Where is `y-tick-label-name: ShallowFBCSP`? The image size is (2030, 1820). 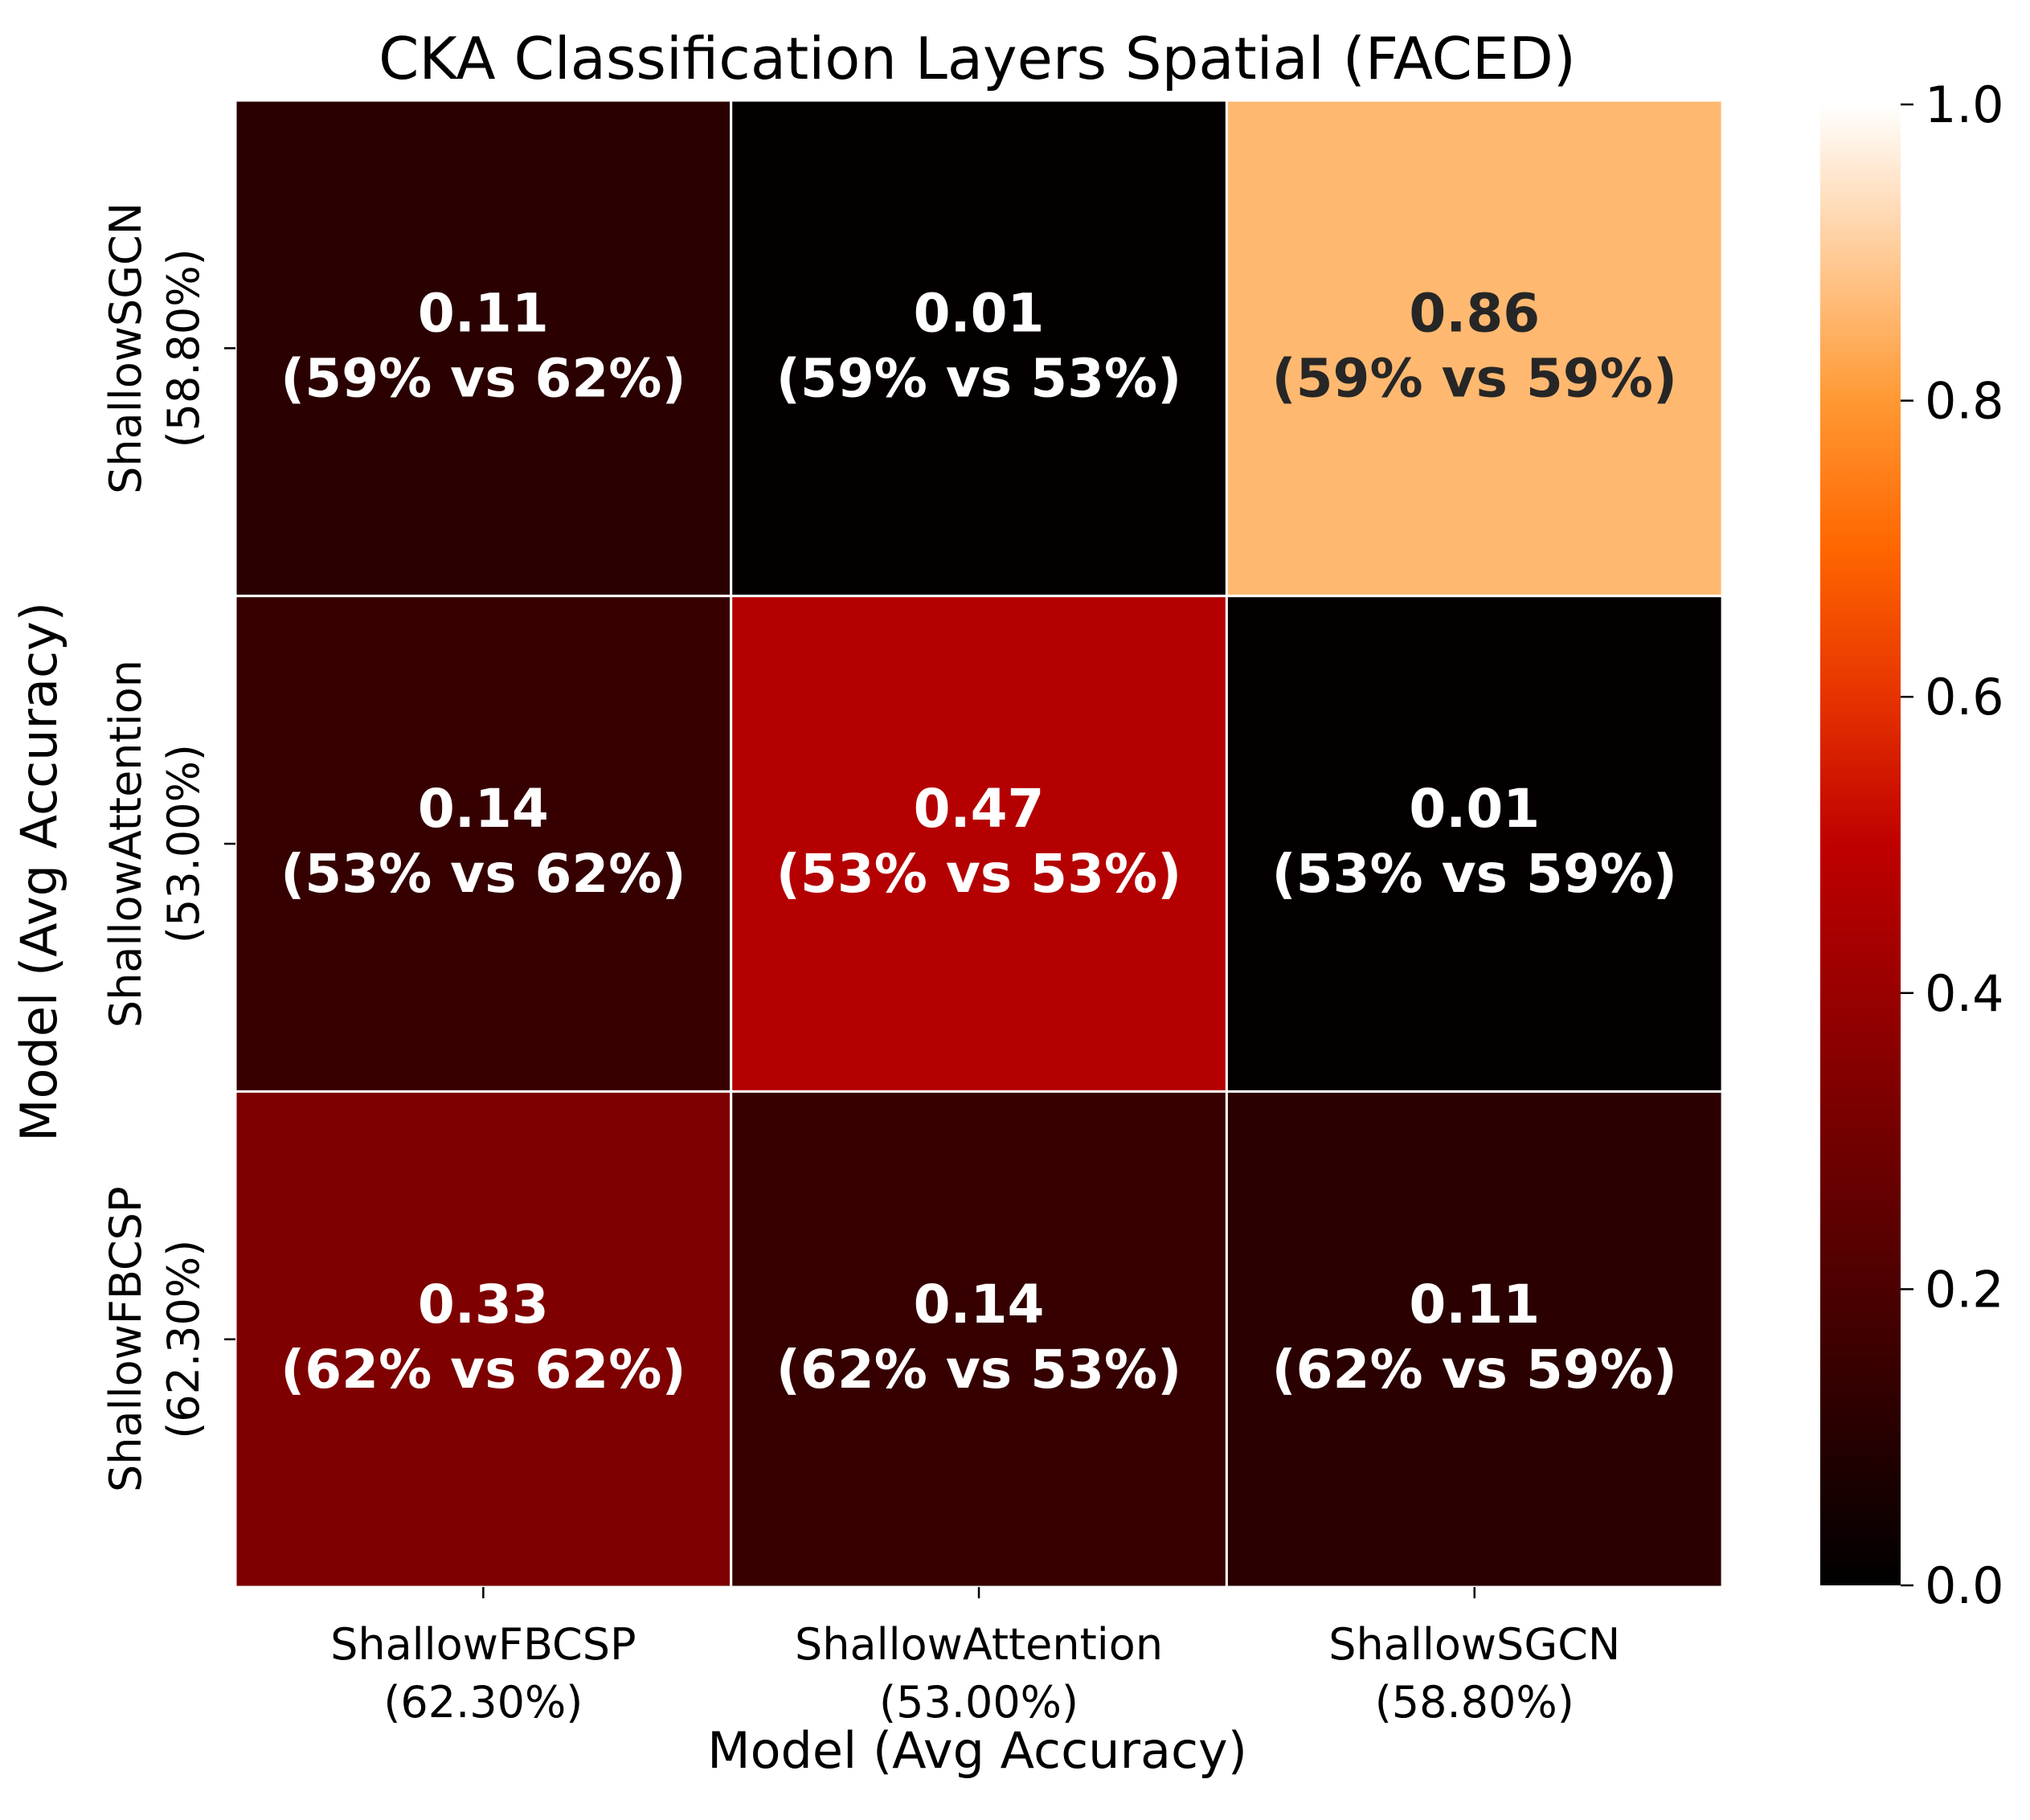 y-tick-label-name: ShallowFBCSP is located at coordinates (125, 1339).